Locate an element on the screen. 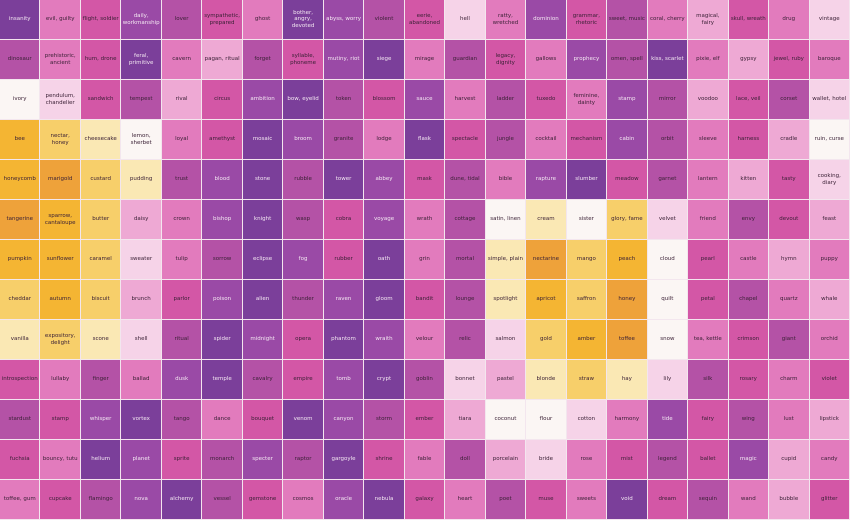 Image resolution: width=850 pixels, height=520 pixels. word-cell: lover is located at coordinates (181, 19).